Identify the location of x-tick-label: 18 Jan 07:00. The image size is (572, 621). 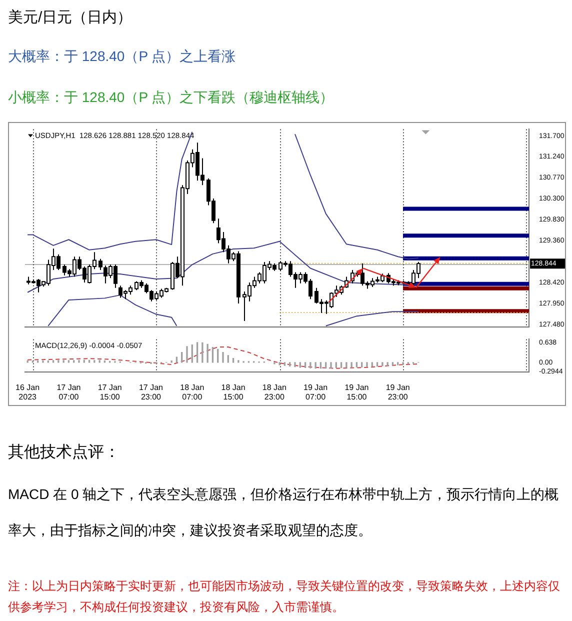
(192, 392).